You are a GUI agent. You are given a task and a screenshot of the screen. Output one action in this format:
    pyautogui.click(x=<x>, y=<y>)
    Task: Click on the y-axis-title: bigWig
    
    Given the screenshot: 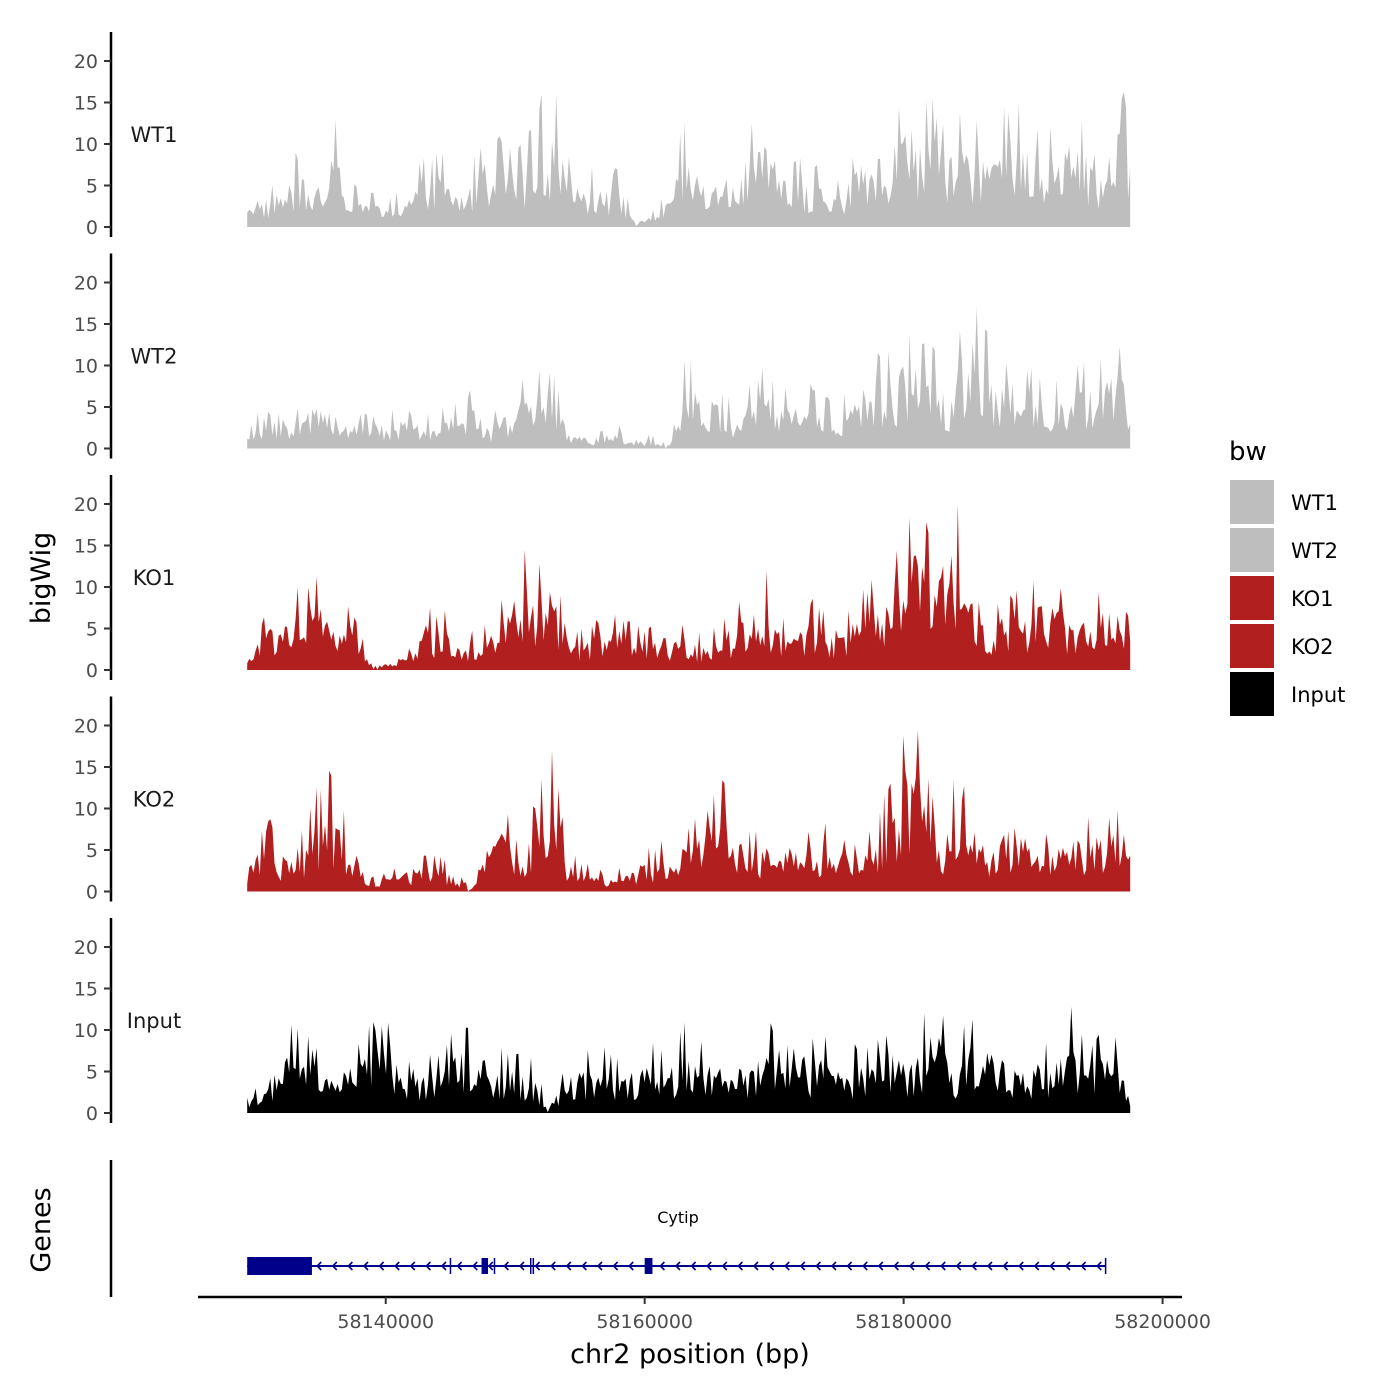 What is the action you would take?
    pyautogui.click(x=41, y=578)
    